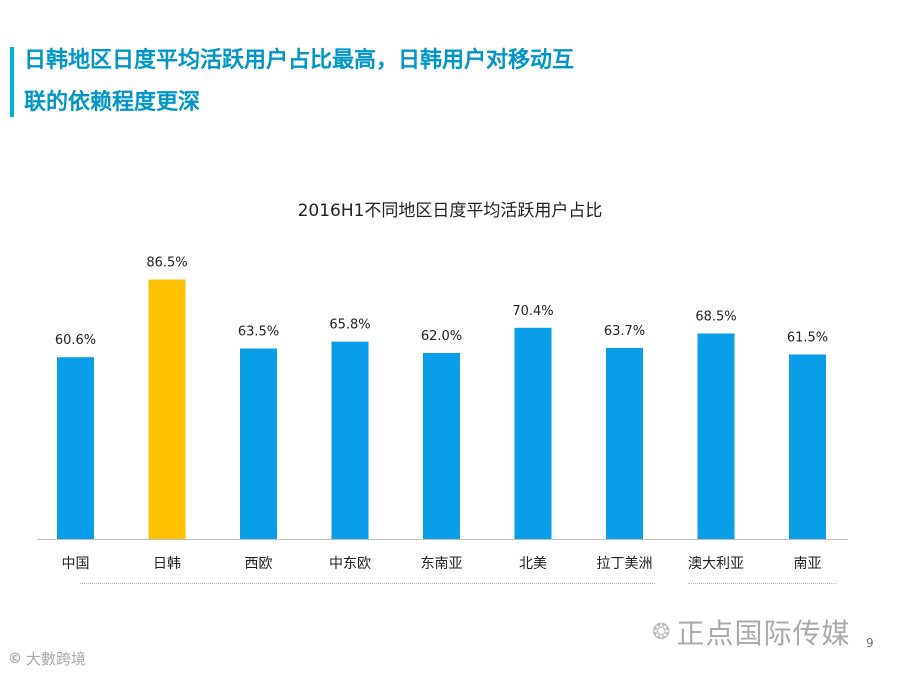 The image size is (900, 675). Describe the element at coordinates (716, 564) in the screenshot. I see `category-label-7: 澳大利亚` at that location.